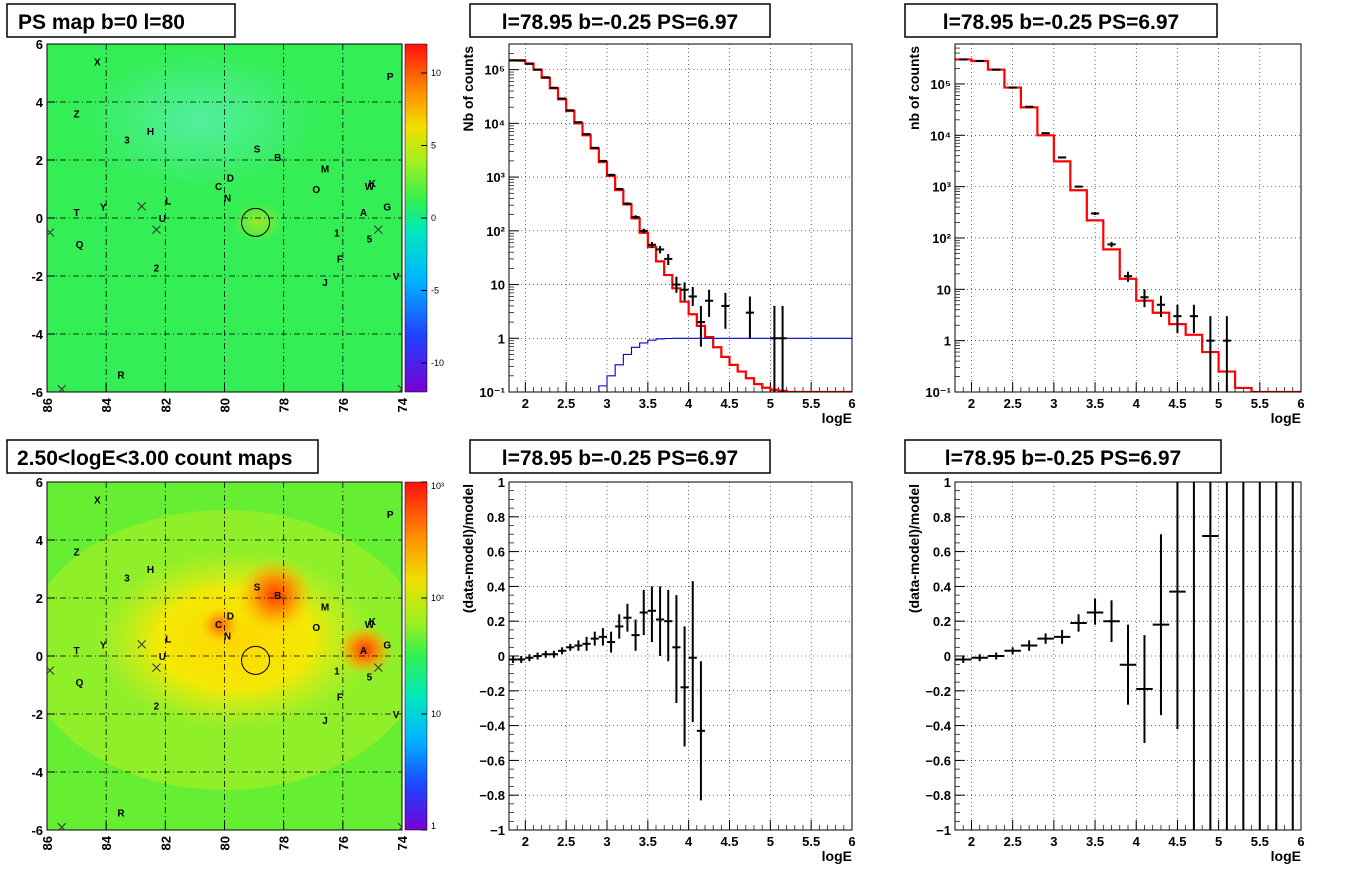 The width and height of the screenshot is (1348, 880). Describe the element at coordinates (501, 338) in the screenshot. I see `y-tick-label: 1` at that location.